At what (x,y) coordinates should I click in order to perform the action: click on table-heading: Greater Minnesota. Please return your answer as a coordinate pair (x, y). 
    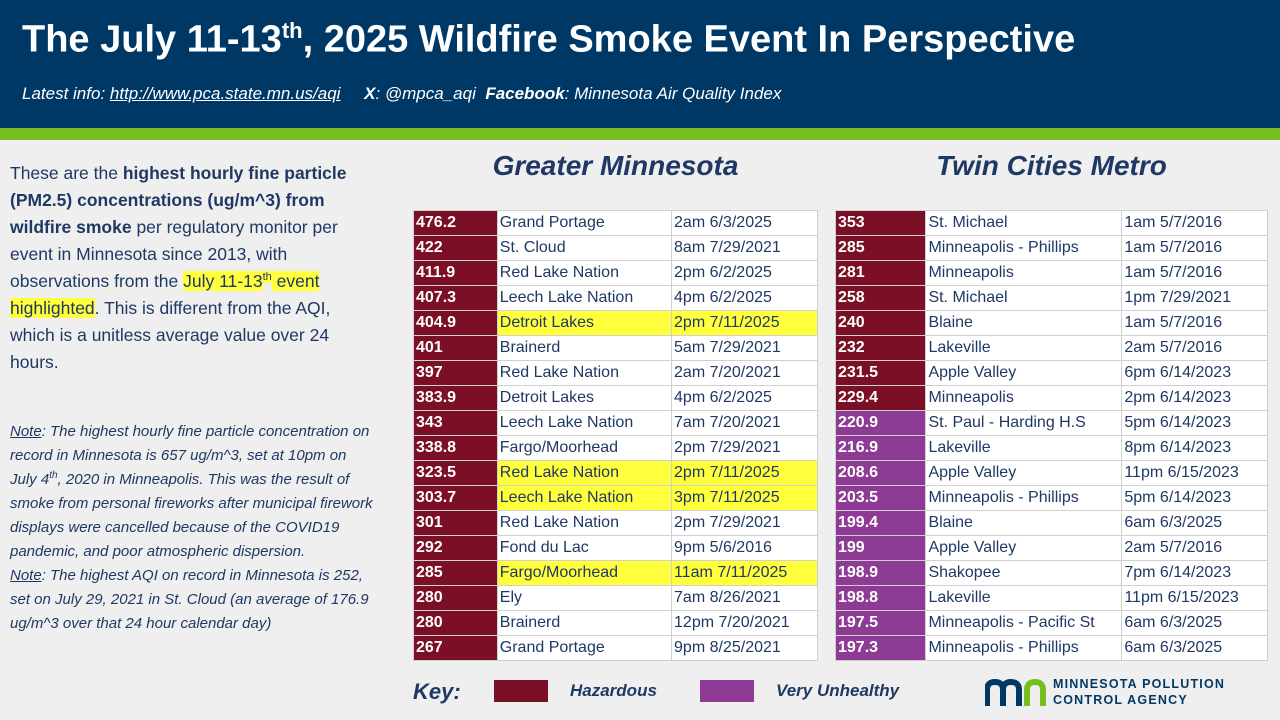
    Looking at the image, I should click on (615, 165).